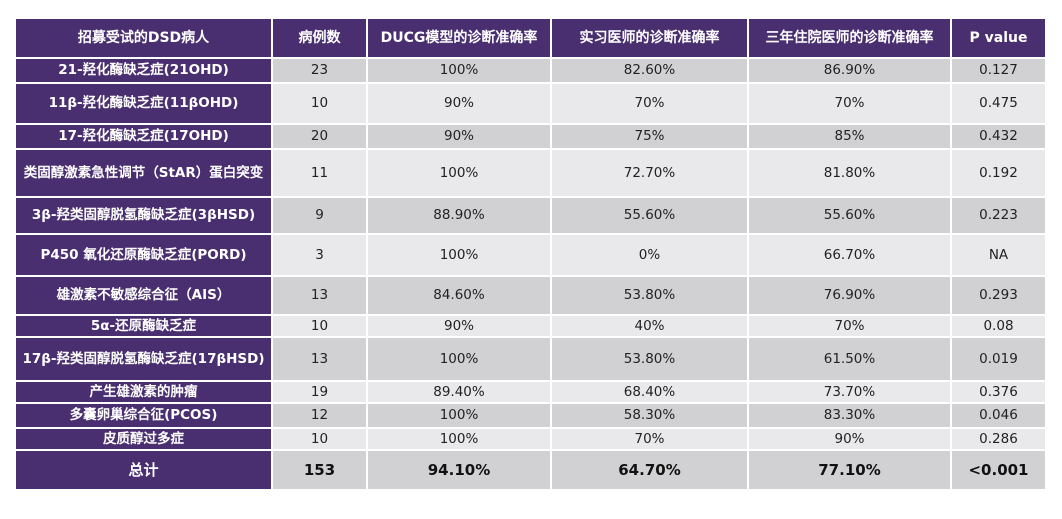  Describe the element at coordinates (849, 359) in the screenshot. I see `row-resident: 61.50%` at that location.